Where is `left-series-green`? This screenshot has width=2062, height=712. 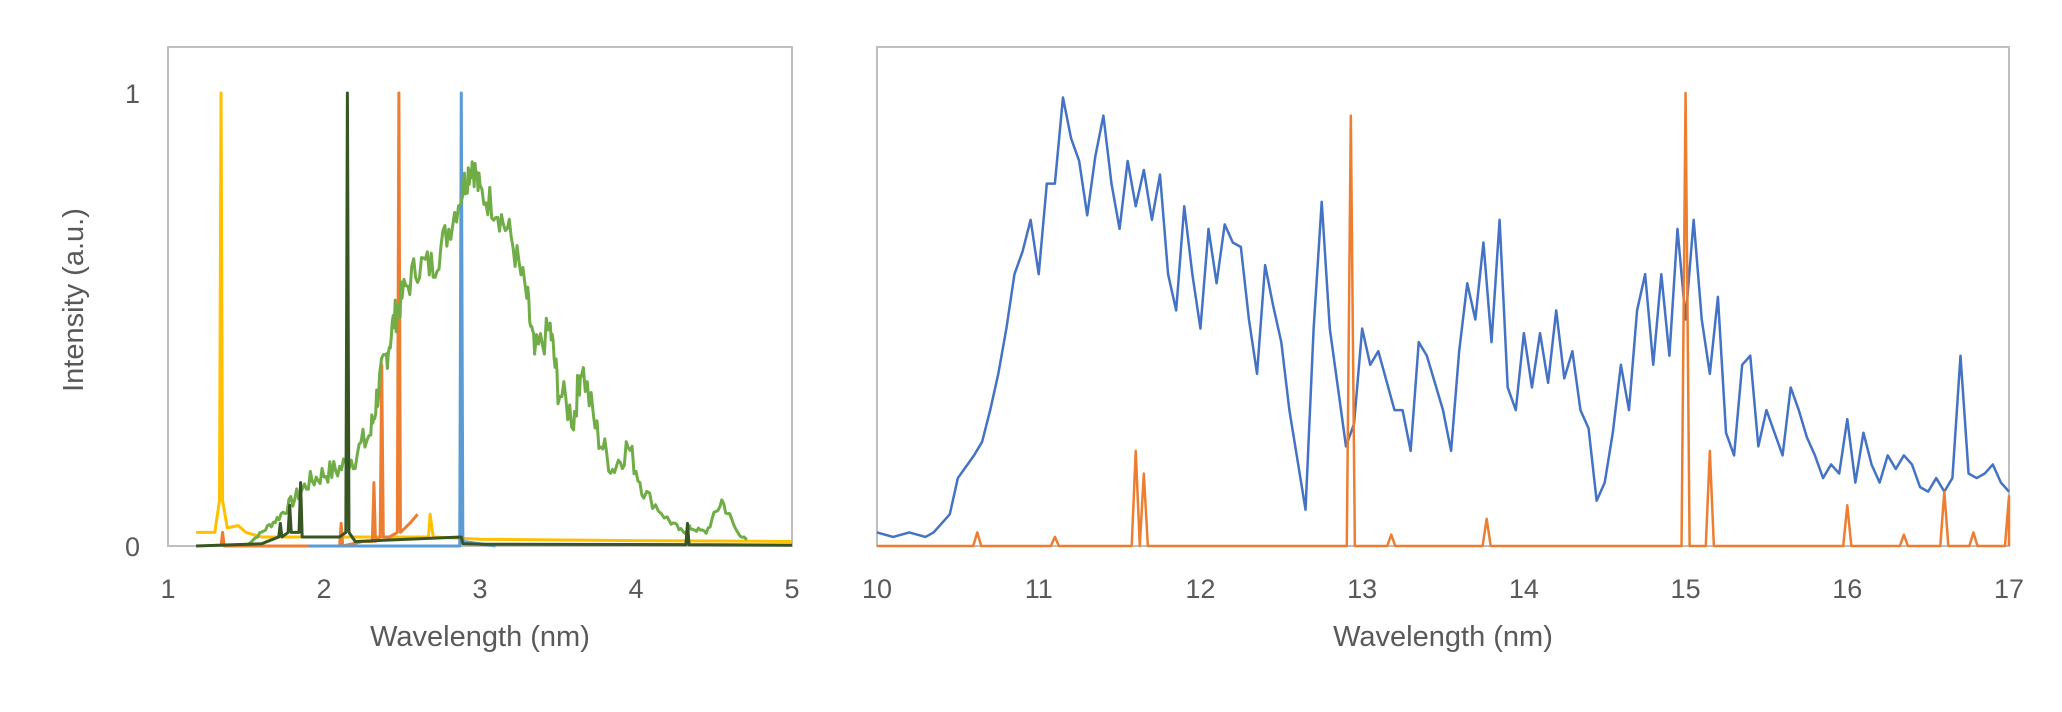 left-series-green is located at coordinates (496, 354).